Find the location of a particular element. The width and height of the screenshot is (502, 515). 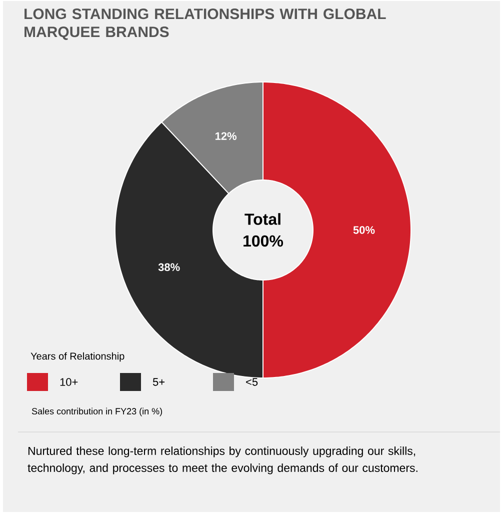

text: 100% is located at coordinates (264, 241).